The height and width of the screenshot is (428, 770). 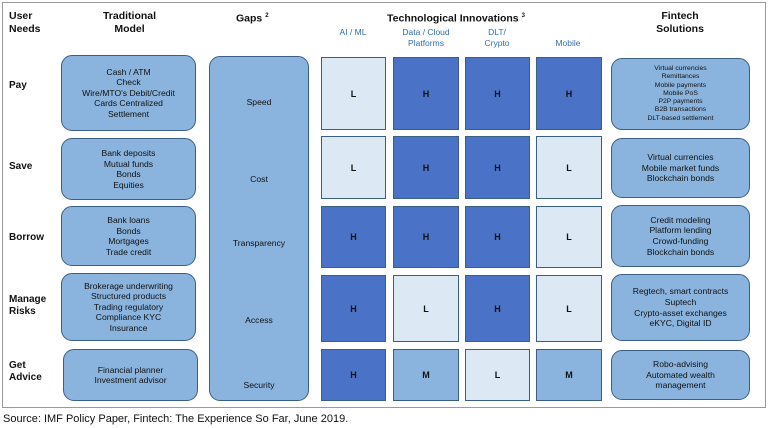 I want to click on header-traditional-model-line: Traditional, so click(x=129, y=16).